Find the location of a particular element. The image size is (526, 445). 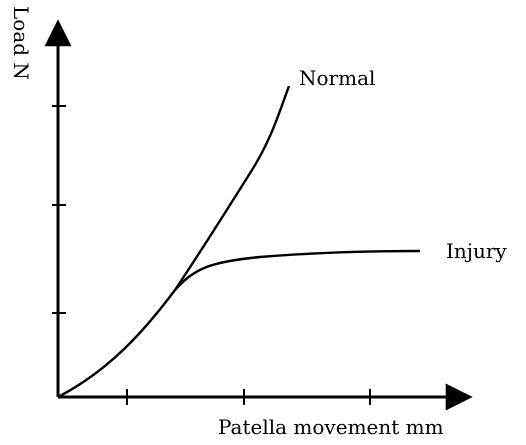

series-line-injury is located at coordinates (297, 270).